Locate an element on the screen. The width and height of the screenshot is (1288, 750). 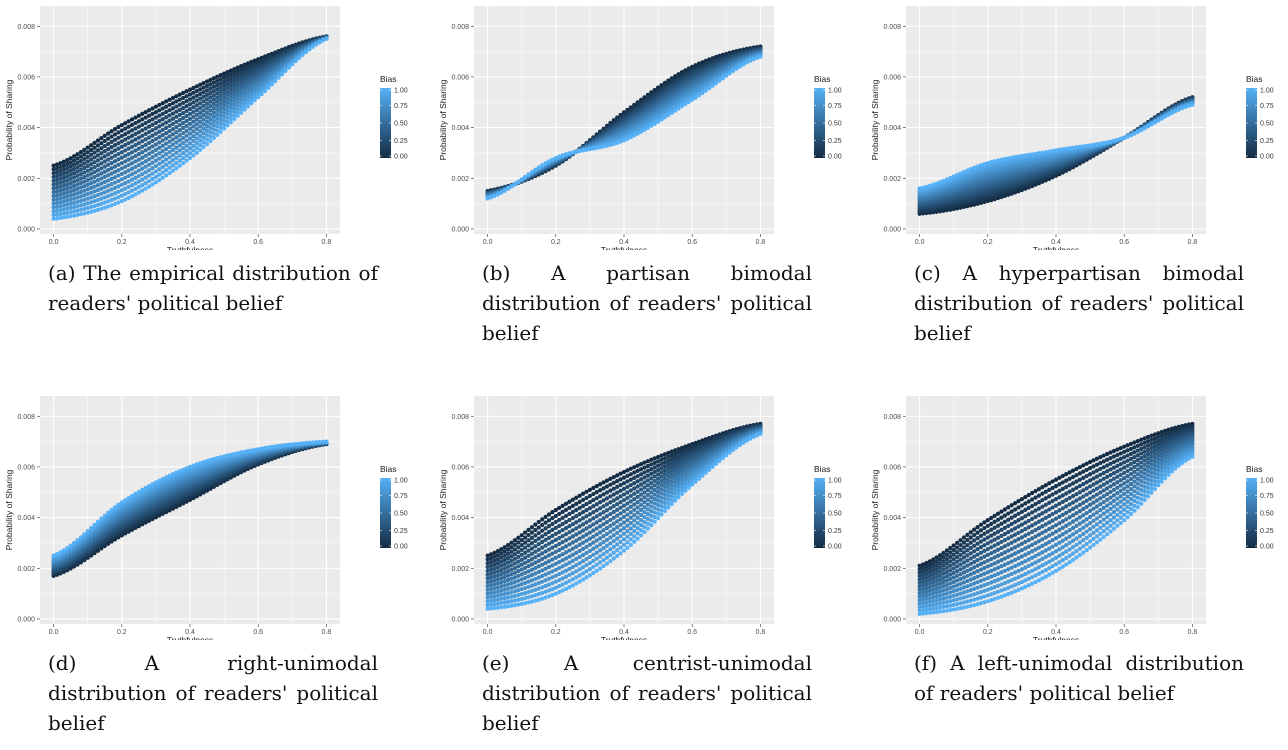
x-tick-label: 0.6 is located at coordinates (1124, 242).